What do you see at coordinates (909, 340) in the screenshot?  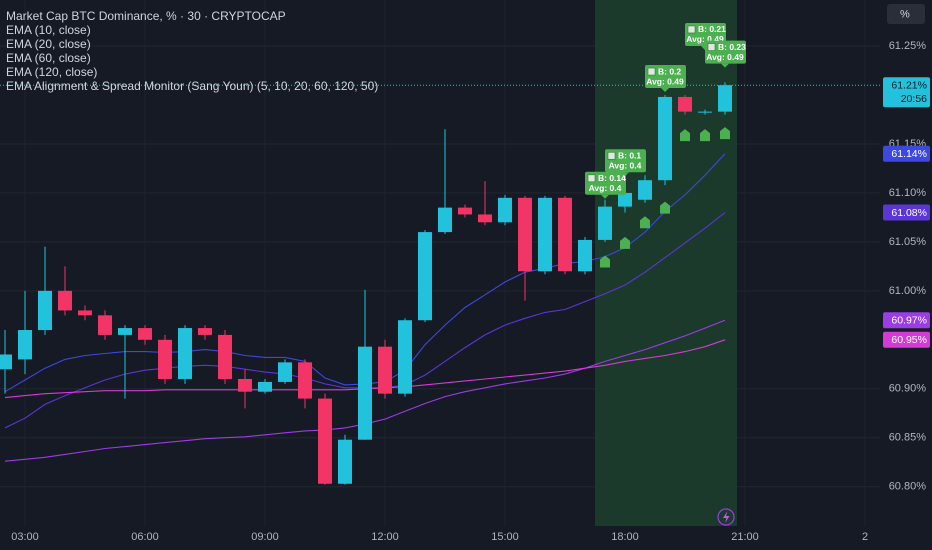 I see `ema-price-label: 60.95%` at bounding box center [909, 340].